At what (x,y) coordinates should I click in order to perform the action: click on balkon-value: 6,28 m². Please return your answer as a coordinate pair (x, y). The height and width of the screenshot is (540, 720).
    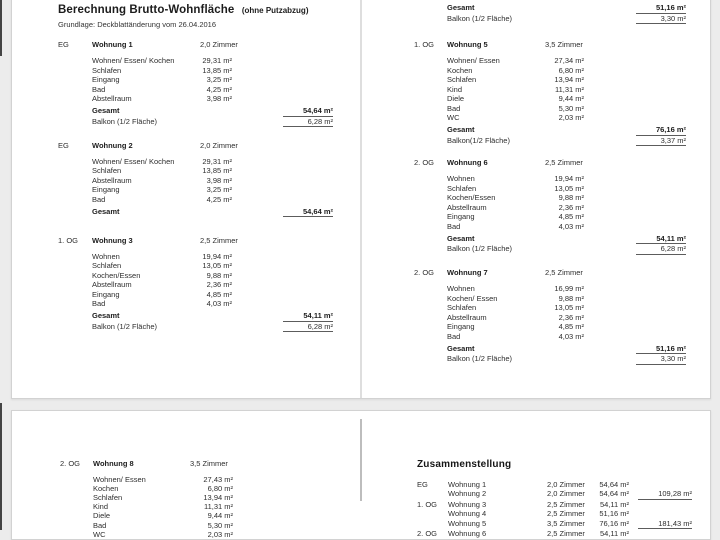
    Looking at the image, I should click on (661, 249).